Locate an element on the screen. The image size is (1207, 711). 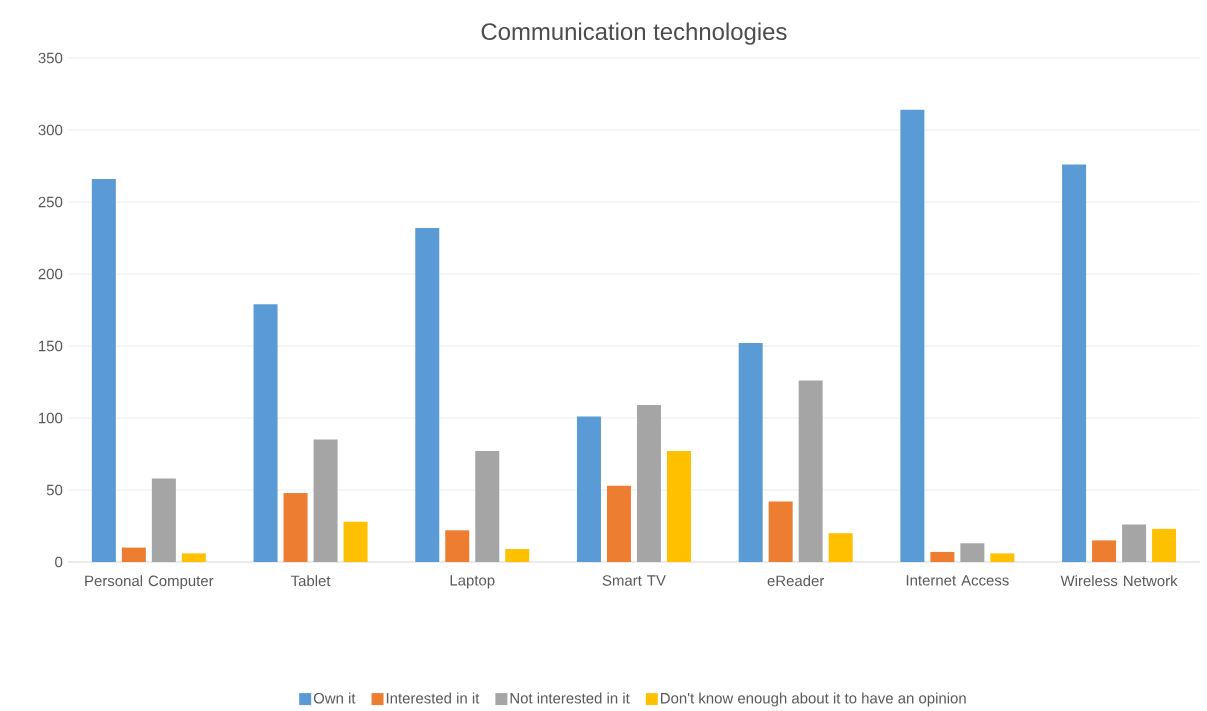
legend-label: Not interested in it is located at coordinates (570, 698).